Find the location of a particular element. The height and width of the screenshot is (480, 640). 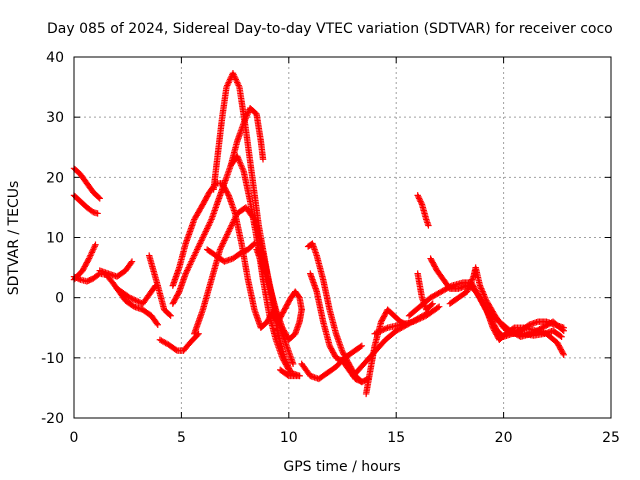

x-axis-label: GPS time / hours is located at coordinates (341, 467).